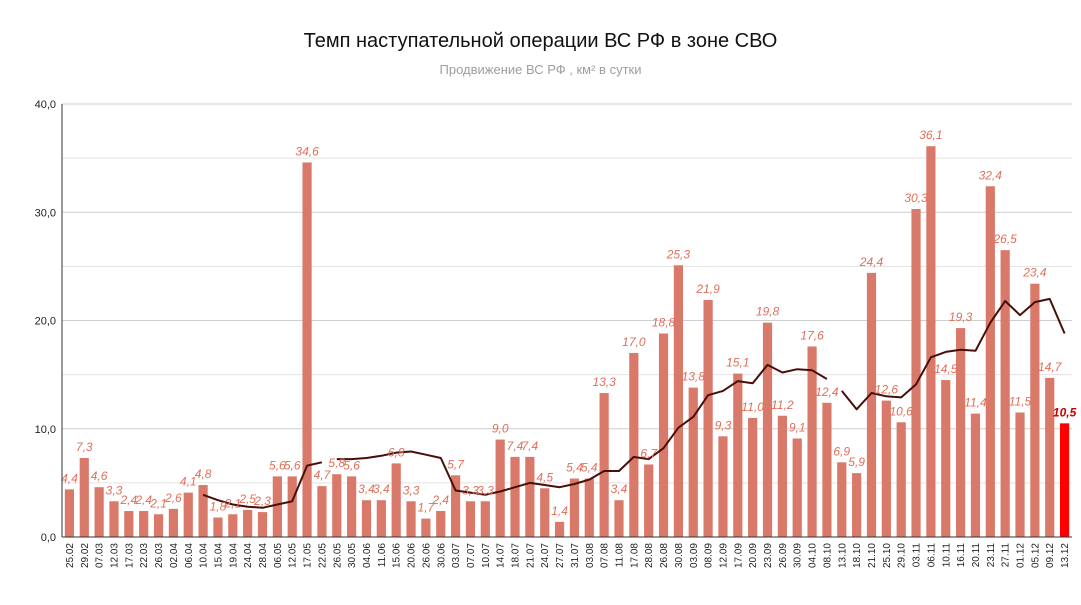 This screenshot has height=605, width=1081. I want to click on data-label: 1,7, so click(427, 508).